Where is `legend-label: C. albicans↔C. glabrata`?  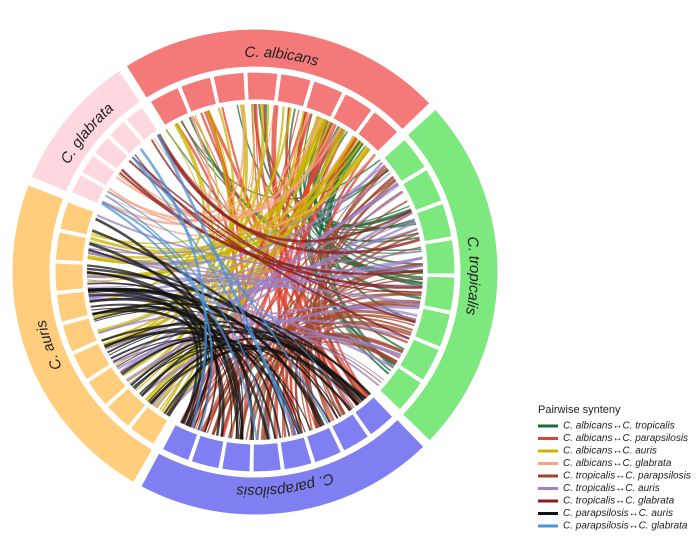
legend-label: C. albicans↔C. glabrata is located at coordinates (617, 463).